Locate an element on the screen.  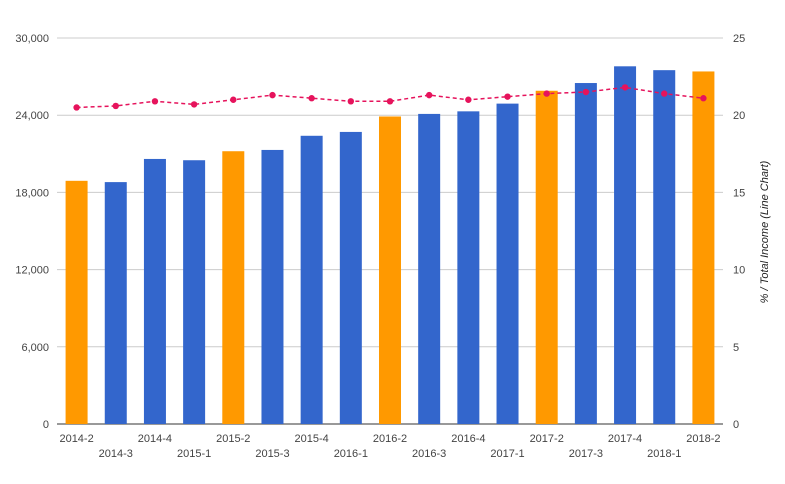
x-tick-label: 2016-1 is located at coordinates (351, 454).